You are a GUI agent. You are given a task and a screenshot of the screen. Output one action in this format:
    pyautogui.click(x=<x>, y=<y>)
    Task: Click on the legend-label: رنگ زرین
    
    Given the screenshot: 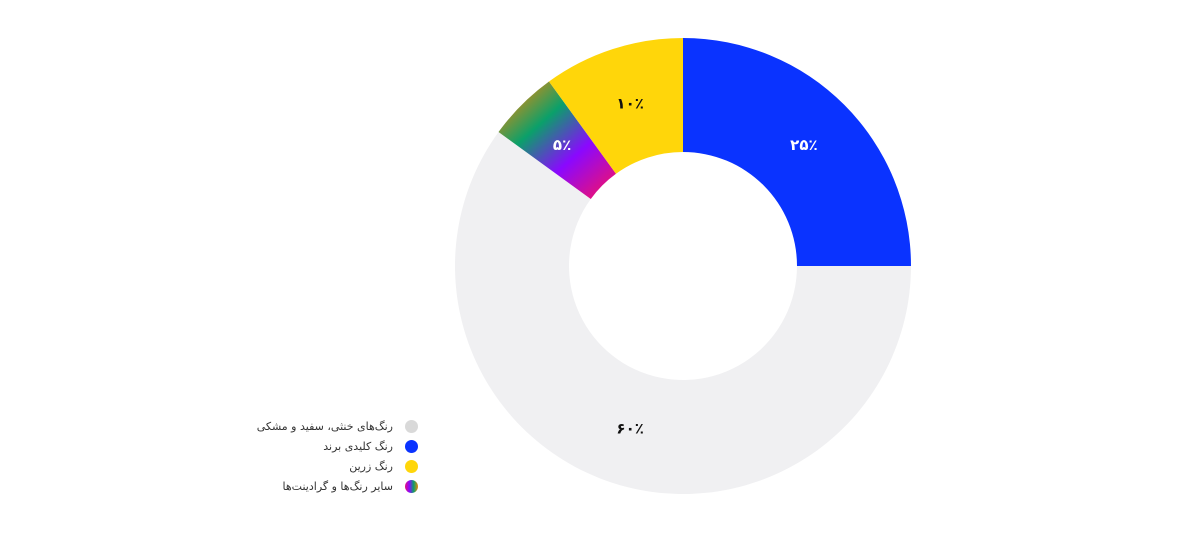 What is the action you would take?
    pyautogui.click(x=371, y=466)
    